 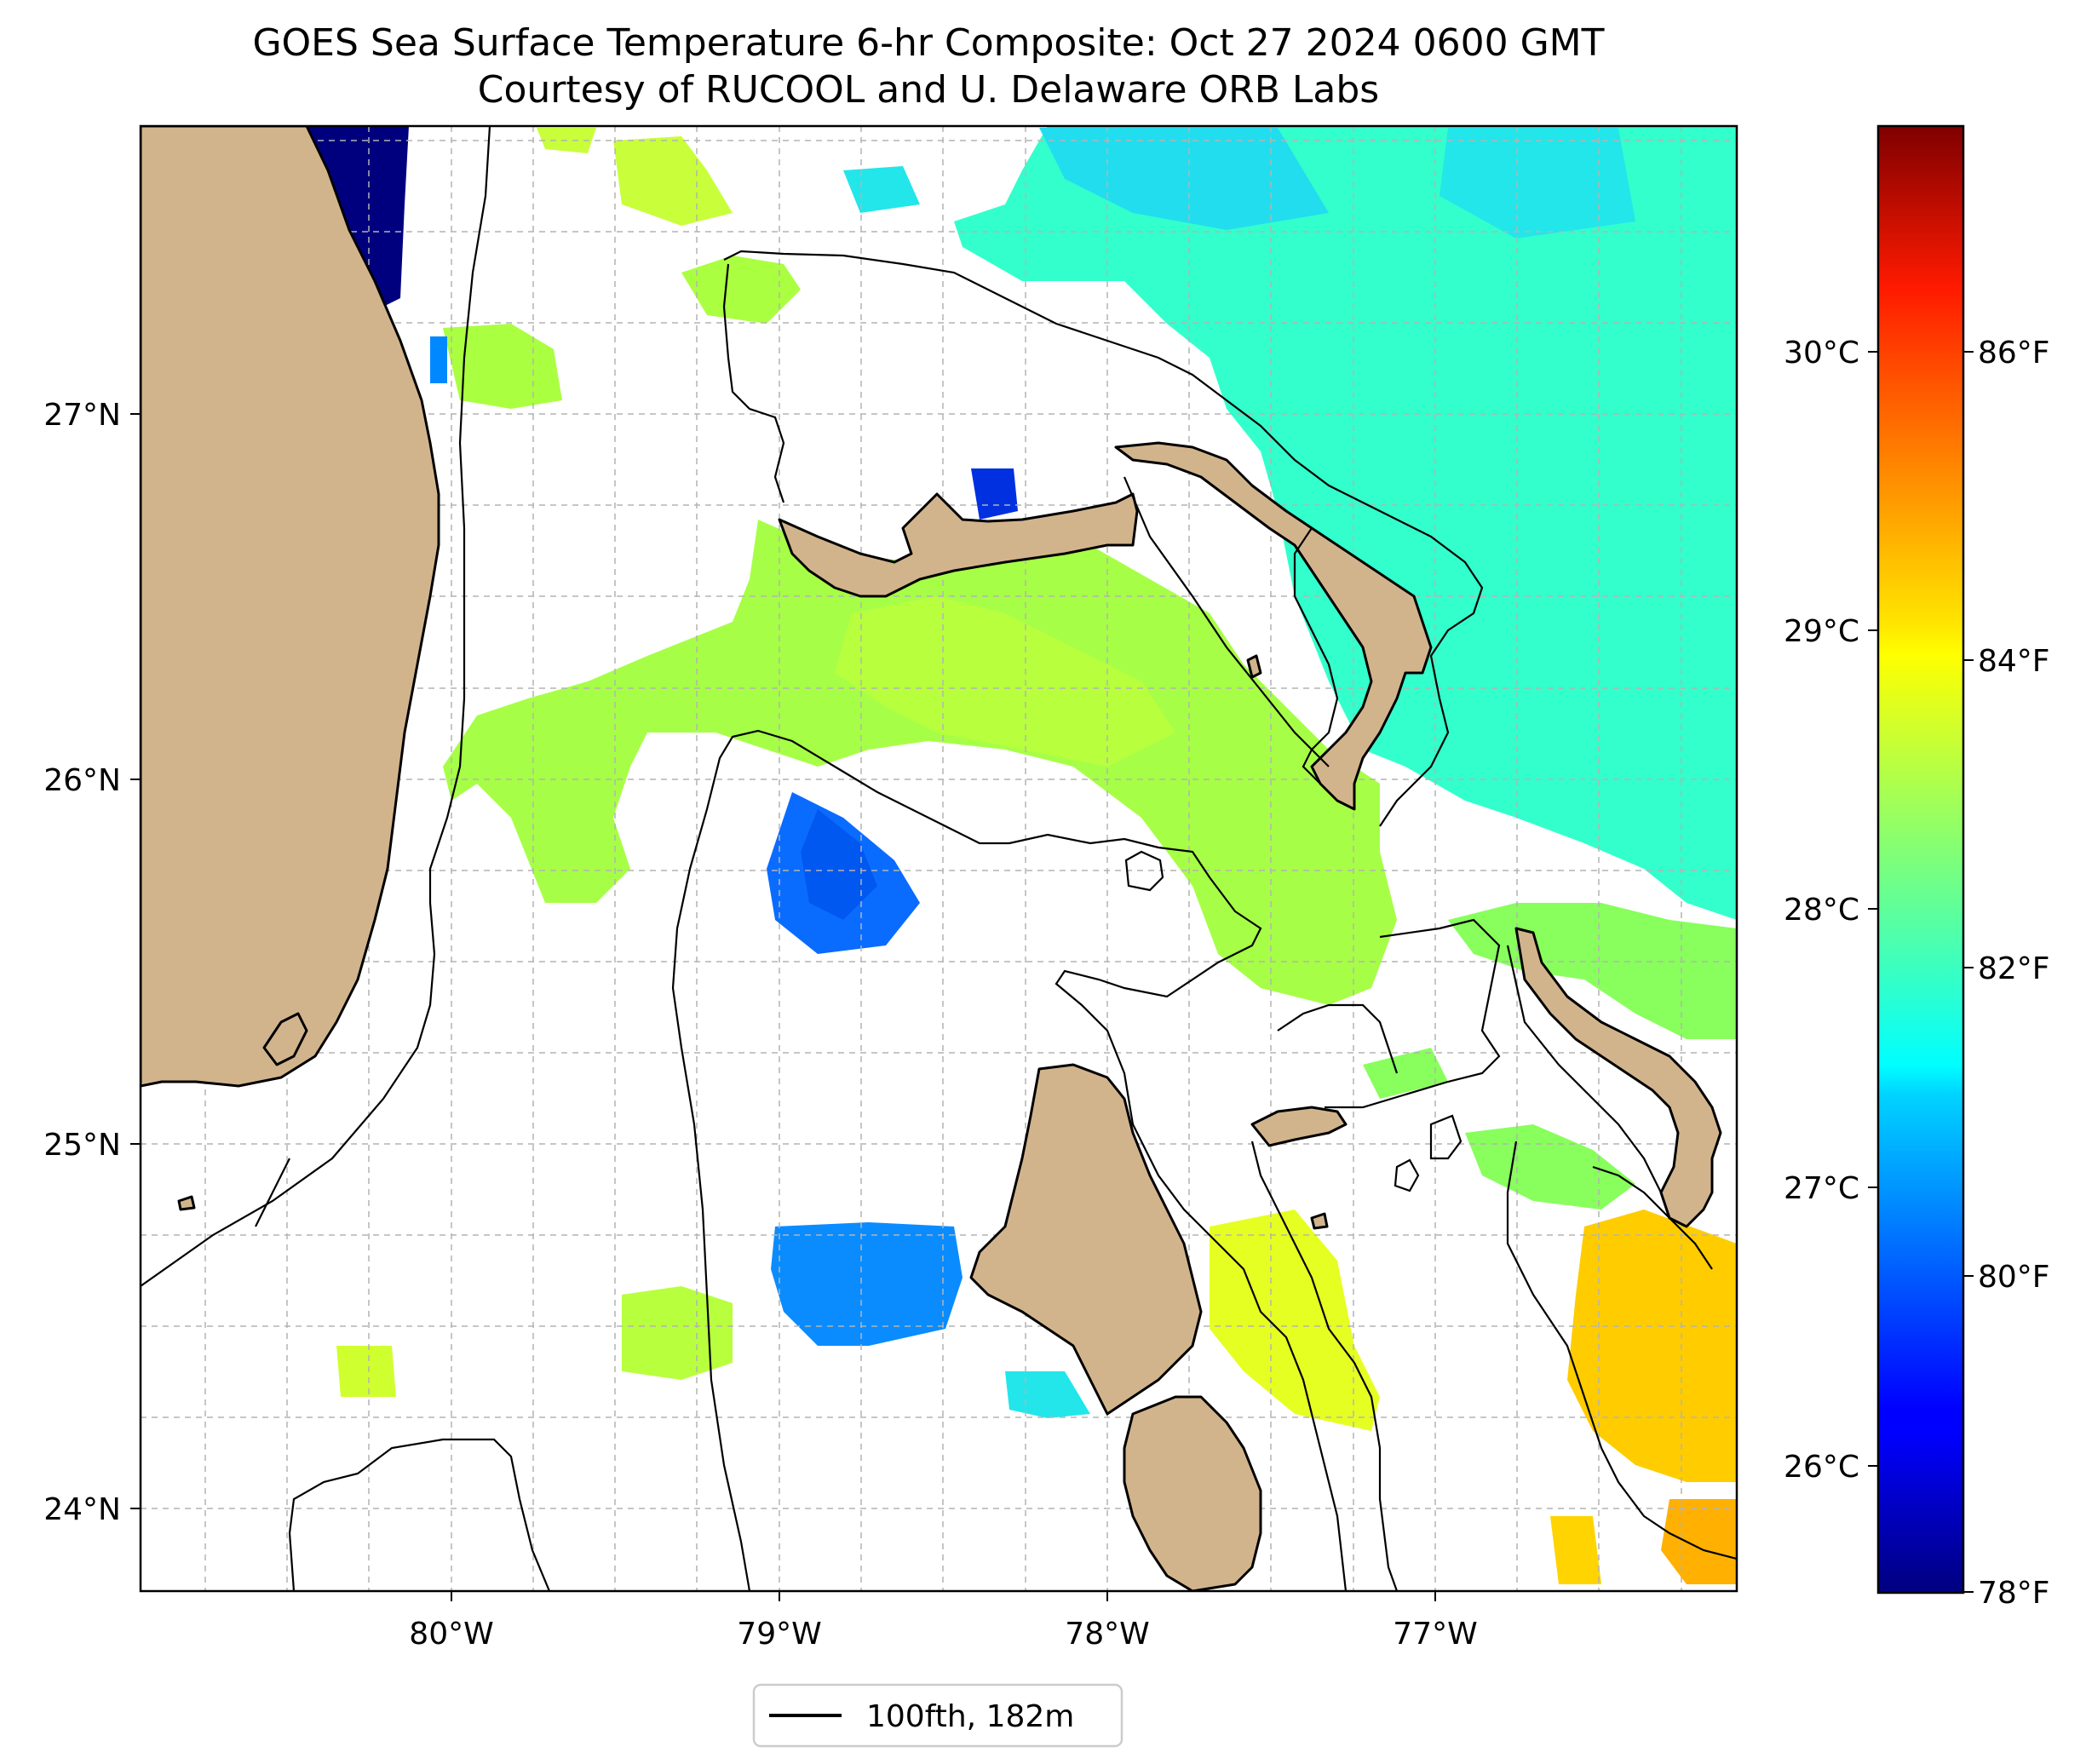 What do you see at coordinates (1821, 1188) in the screenshot?
I see `celsius-label: 27°C` at bounding box center [1821, 1188].